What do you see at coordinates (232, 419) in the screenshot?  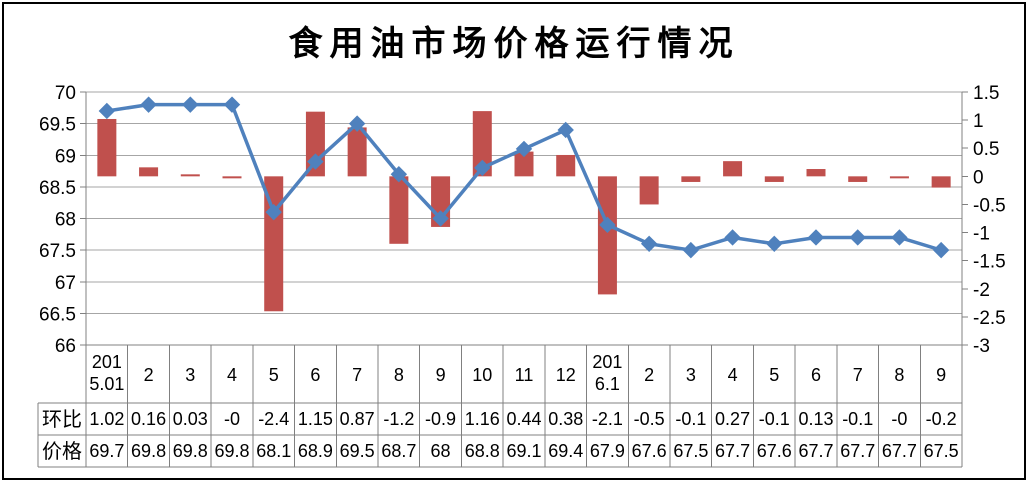 I see `table-value-cell: -0` at bounding box center [232, 419].